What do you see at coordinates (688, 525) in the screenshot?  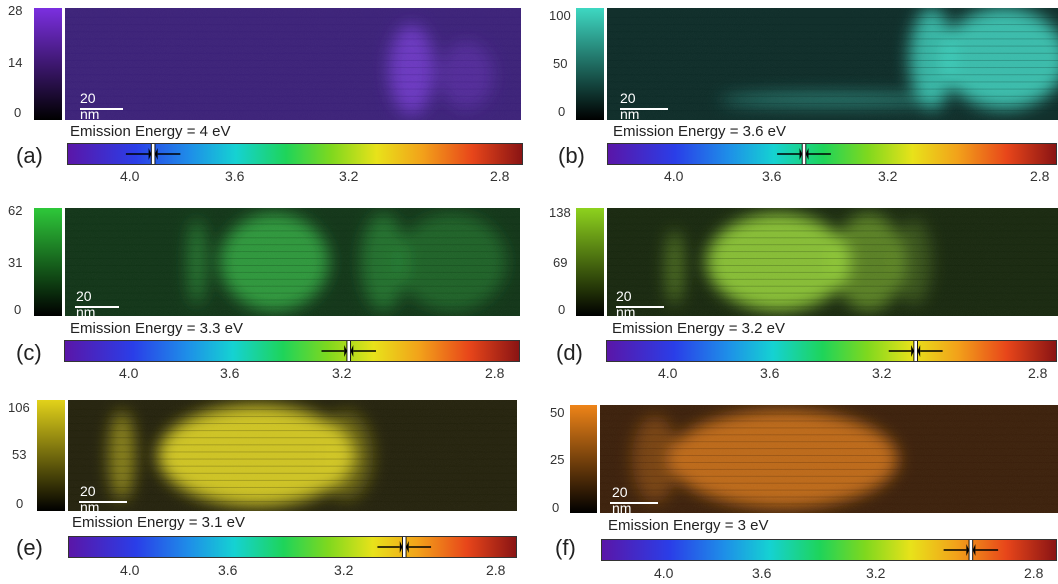 I see `emission-energy-label: Emission Energy = 3 eV` at bounding box center [688, 525].